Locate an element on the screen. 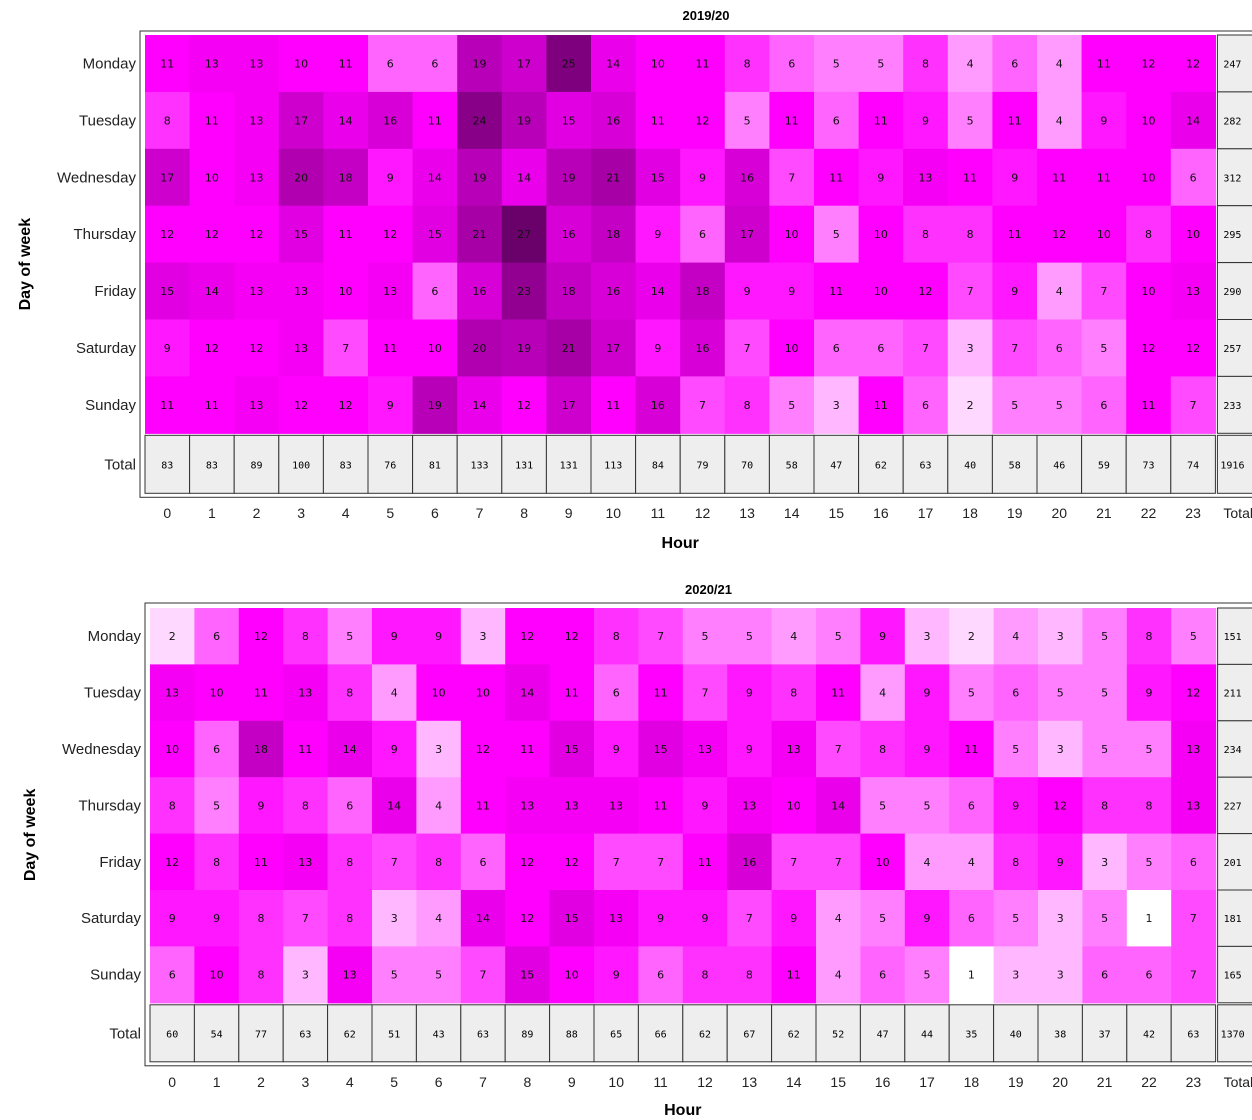 The width and height of the screenshot is (1252, 1120). col-total-value: 62 is located at coordinates (350, 1034).